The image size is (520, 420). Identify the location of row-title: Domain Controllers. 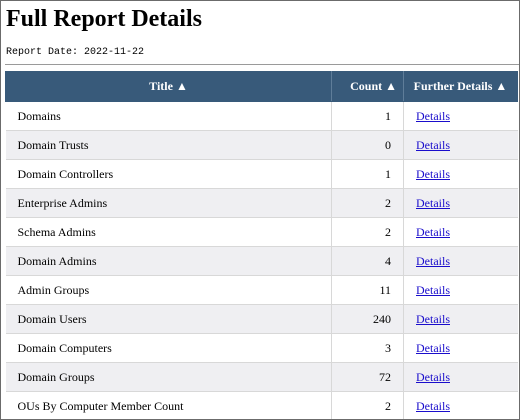
(168, 174).